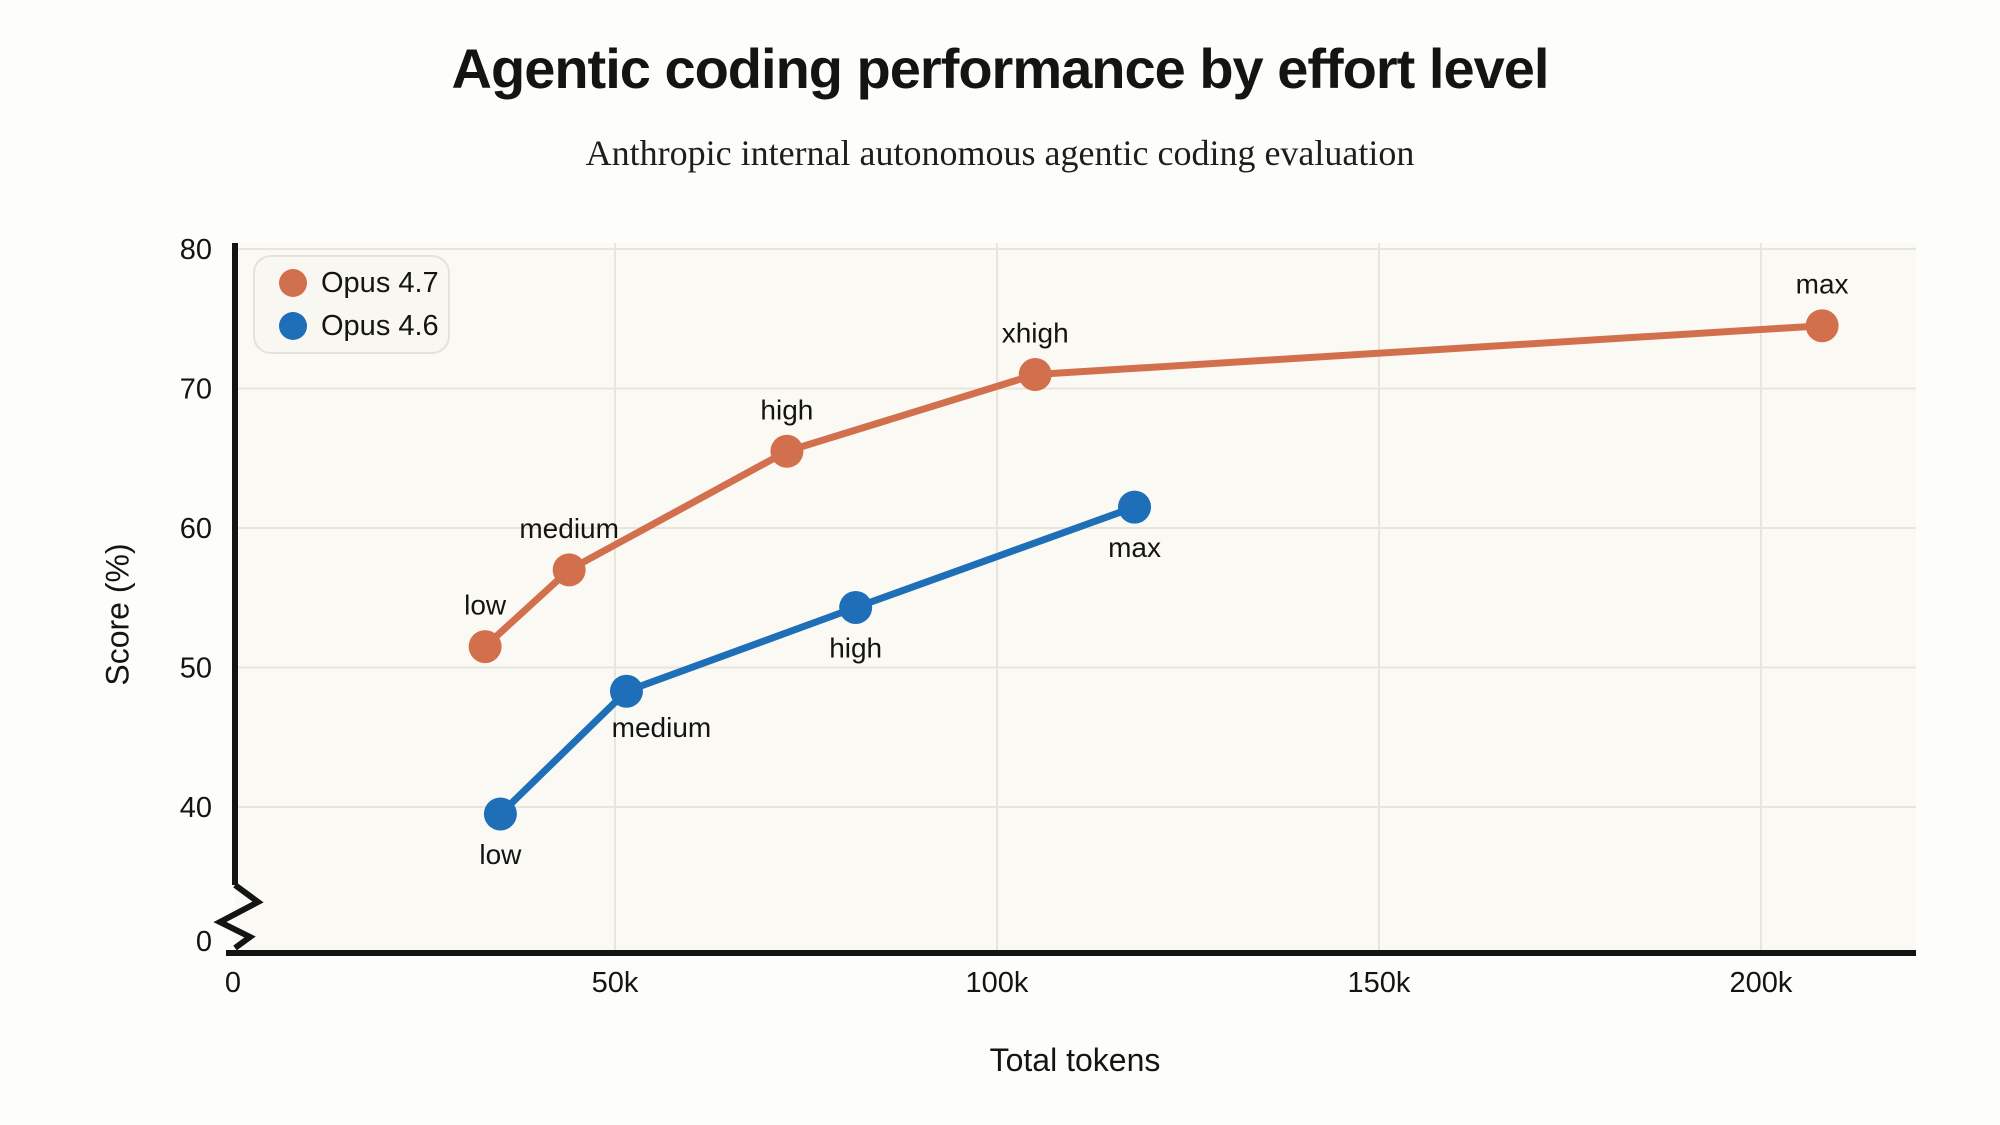 The width and height of the screenshot is (2000, 1125). Describe the element at coordinates (380, 325) in the screenshot. I see `legend-item-label: Opus 4.6` at that location.